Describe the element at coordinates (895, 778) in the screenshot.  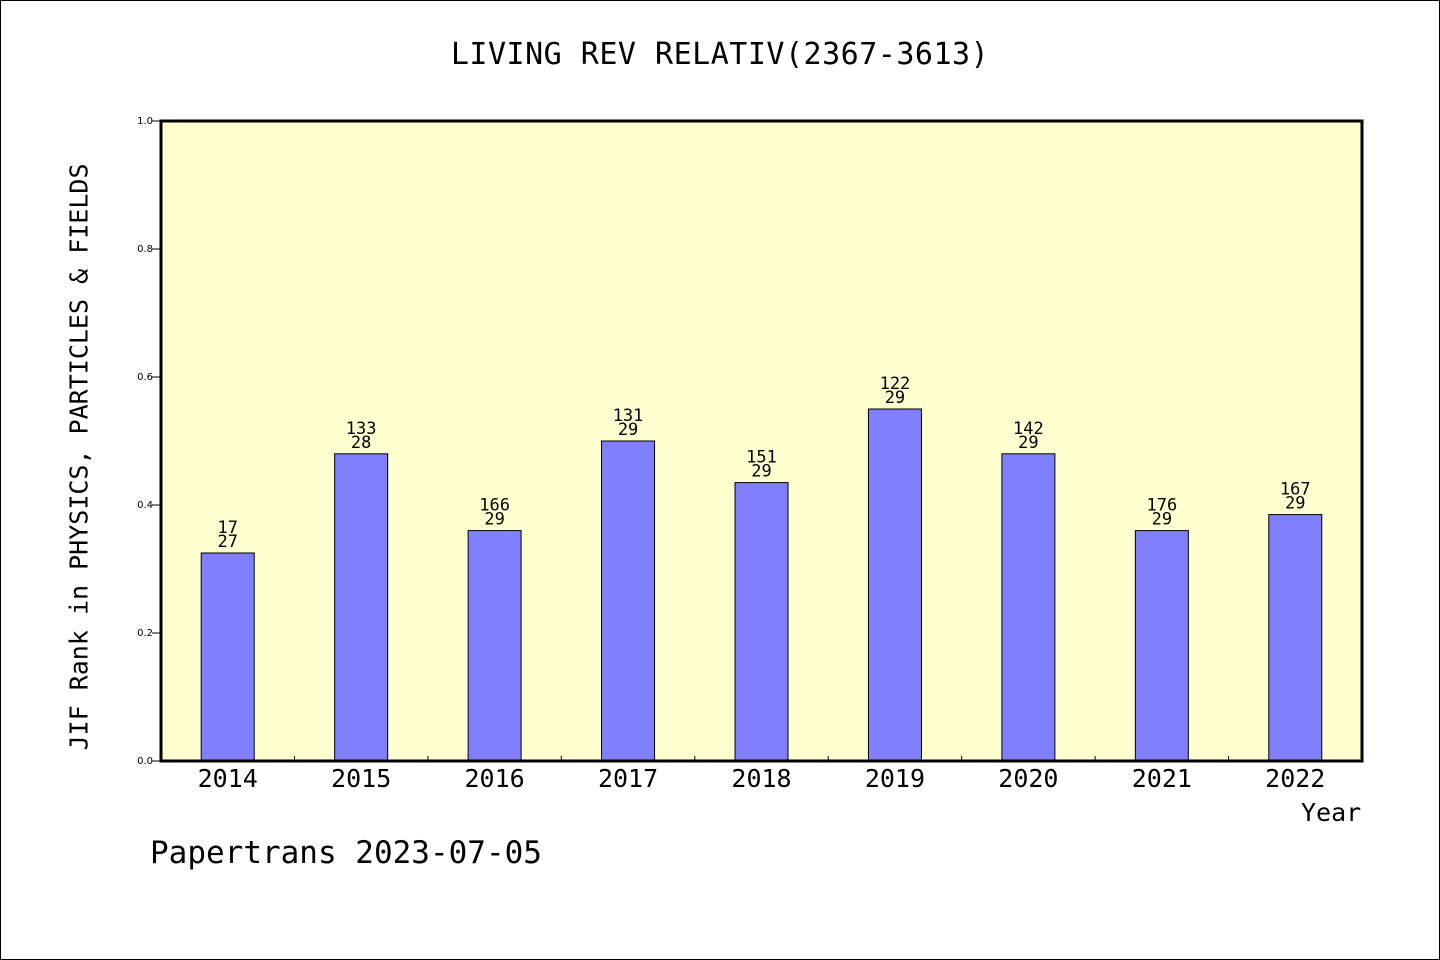
I see `x-tick-label: 2019` at that location.